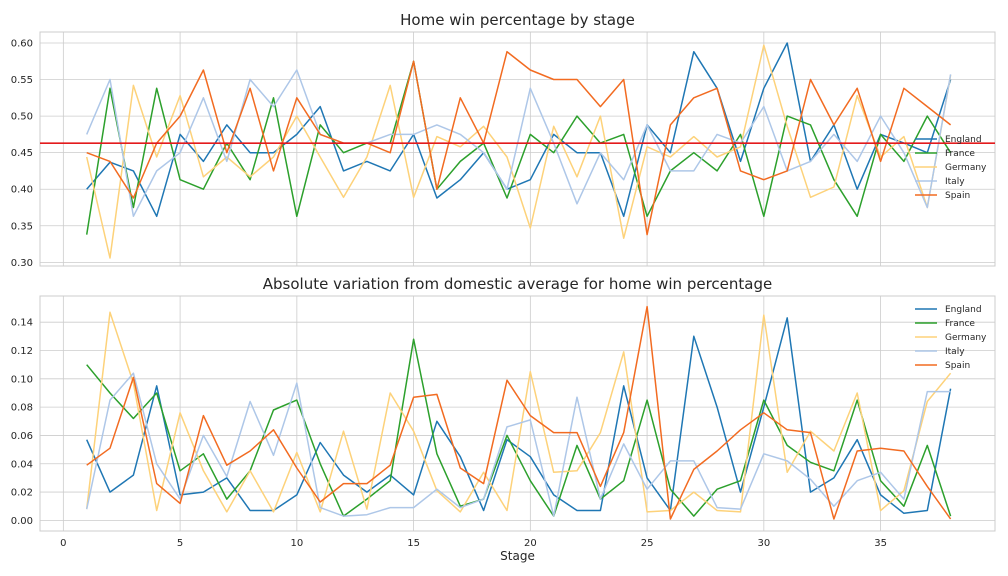  What do you see at coordinates (22, 117) in the screenshot?
I see `y-tick-label: 0.50` at bounding box center [22, 117].